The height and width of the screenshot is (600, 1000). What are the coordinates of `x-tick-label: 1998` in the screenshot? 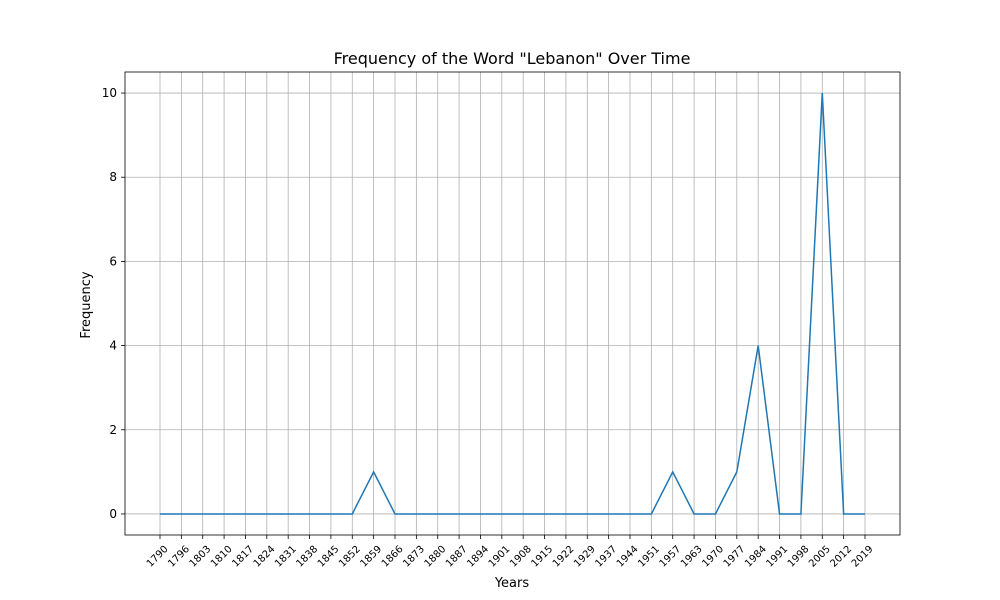 It's located at (799, 557).